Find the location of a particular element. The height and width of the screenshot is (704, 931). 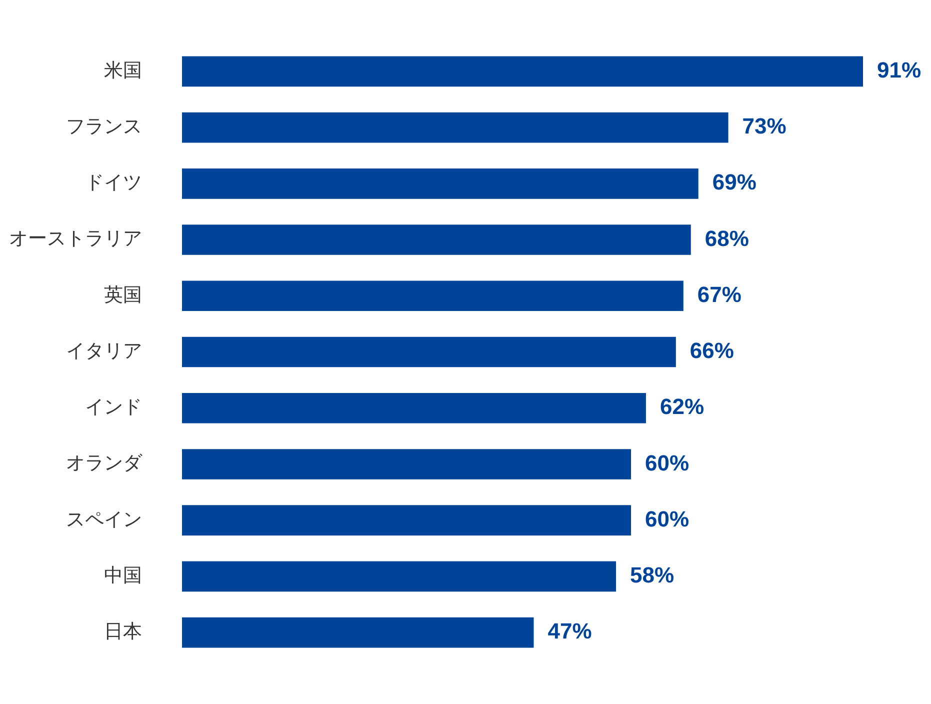

y-tick-label: インド is located at coordinates (113, 407).